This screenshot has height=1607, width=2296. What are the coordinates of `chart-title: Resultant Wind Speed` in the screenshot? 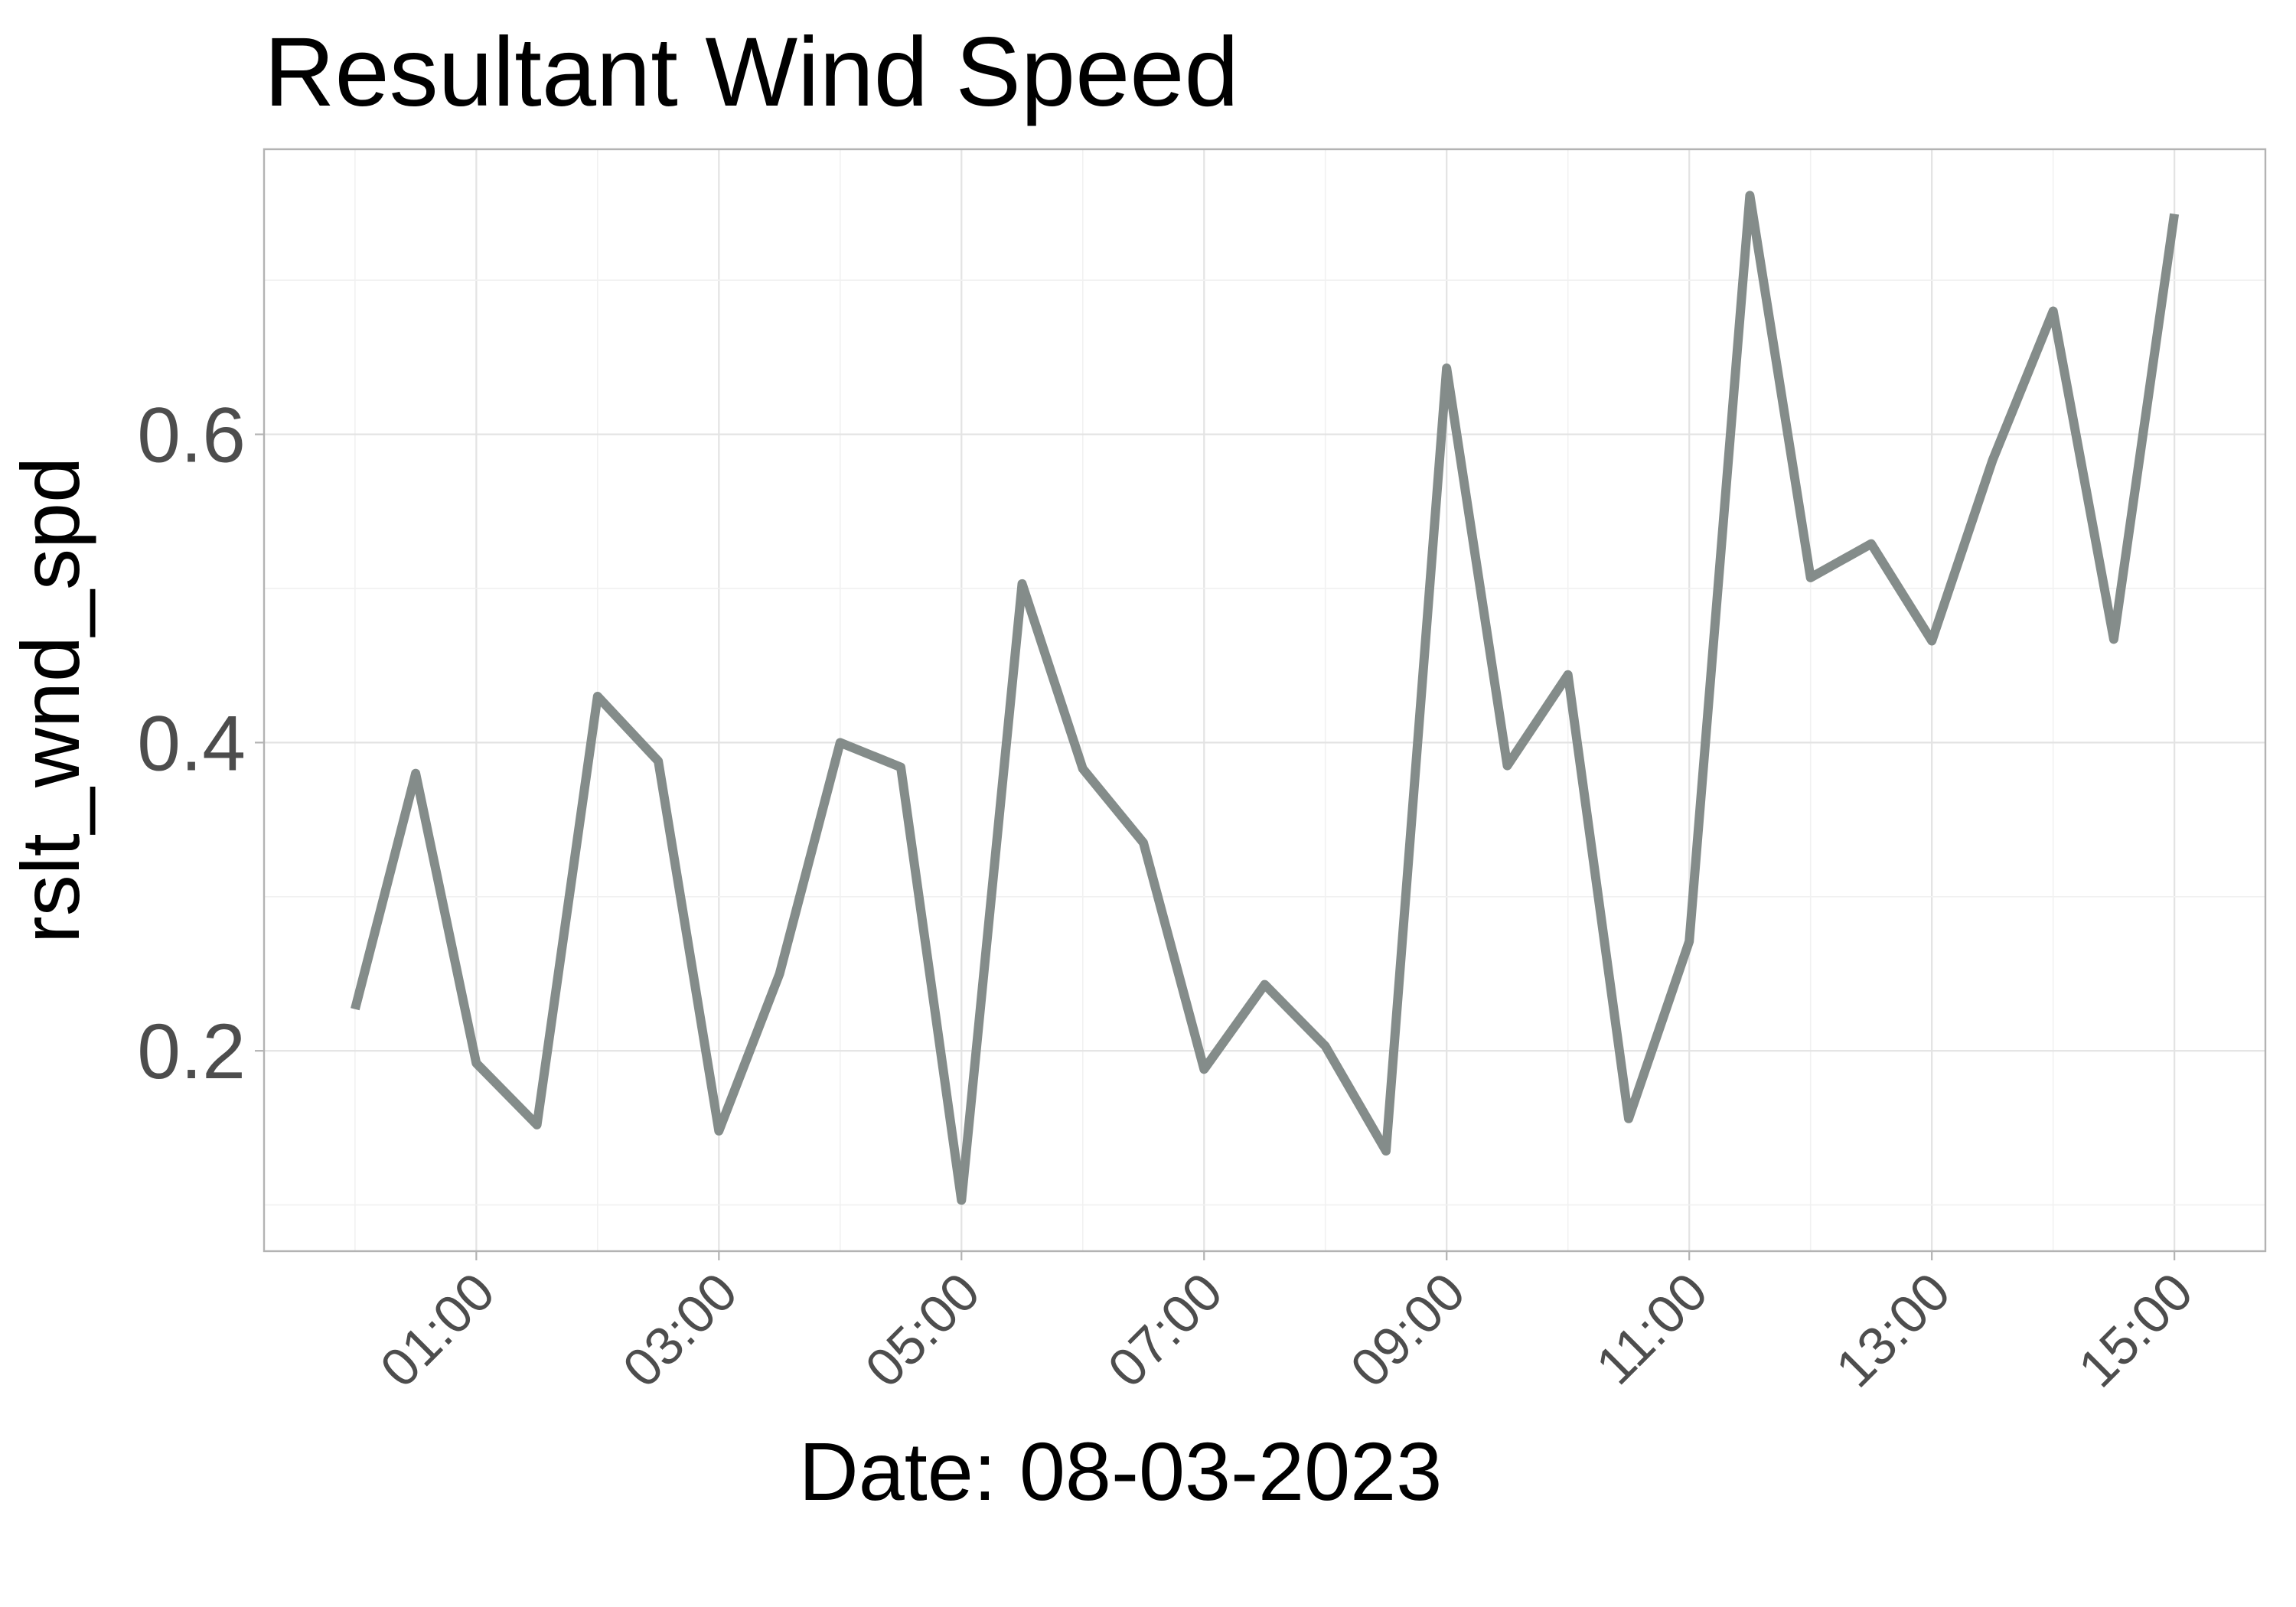 It's located at (751, 72).